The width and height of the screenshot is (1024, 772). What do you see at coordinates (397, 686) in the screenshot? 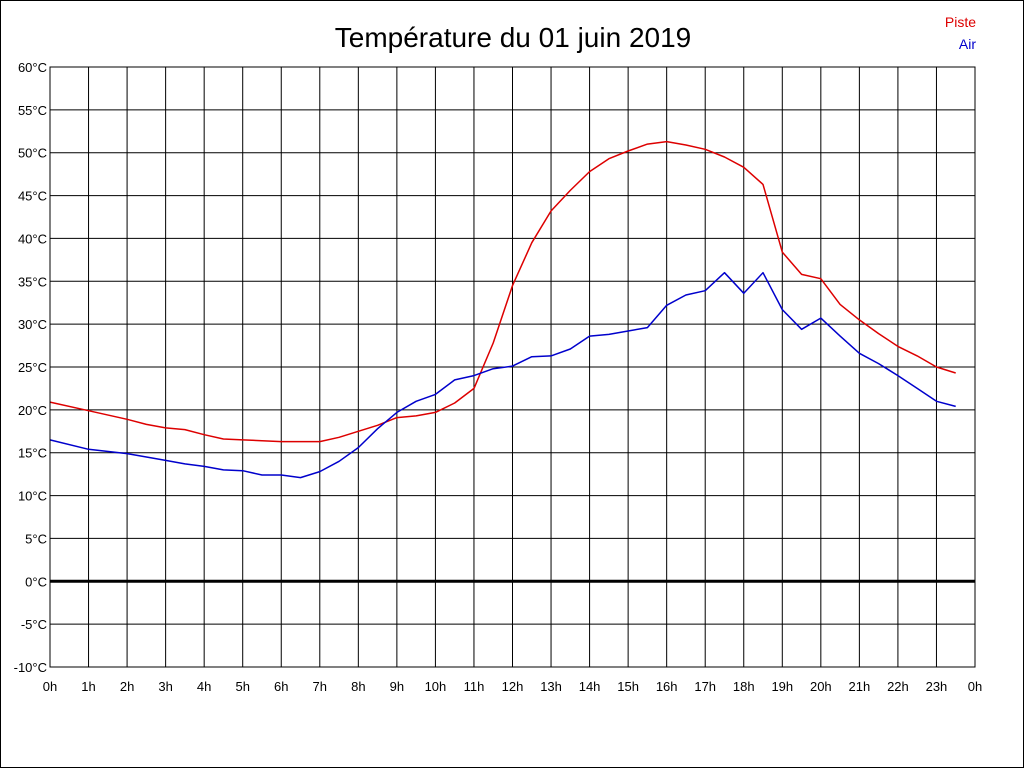
I see `x-tick-label: 9h` at bounding box center [397, 686].